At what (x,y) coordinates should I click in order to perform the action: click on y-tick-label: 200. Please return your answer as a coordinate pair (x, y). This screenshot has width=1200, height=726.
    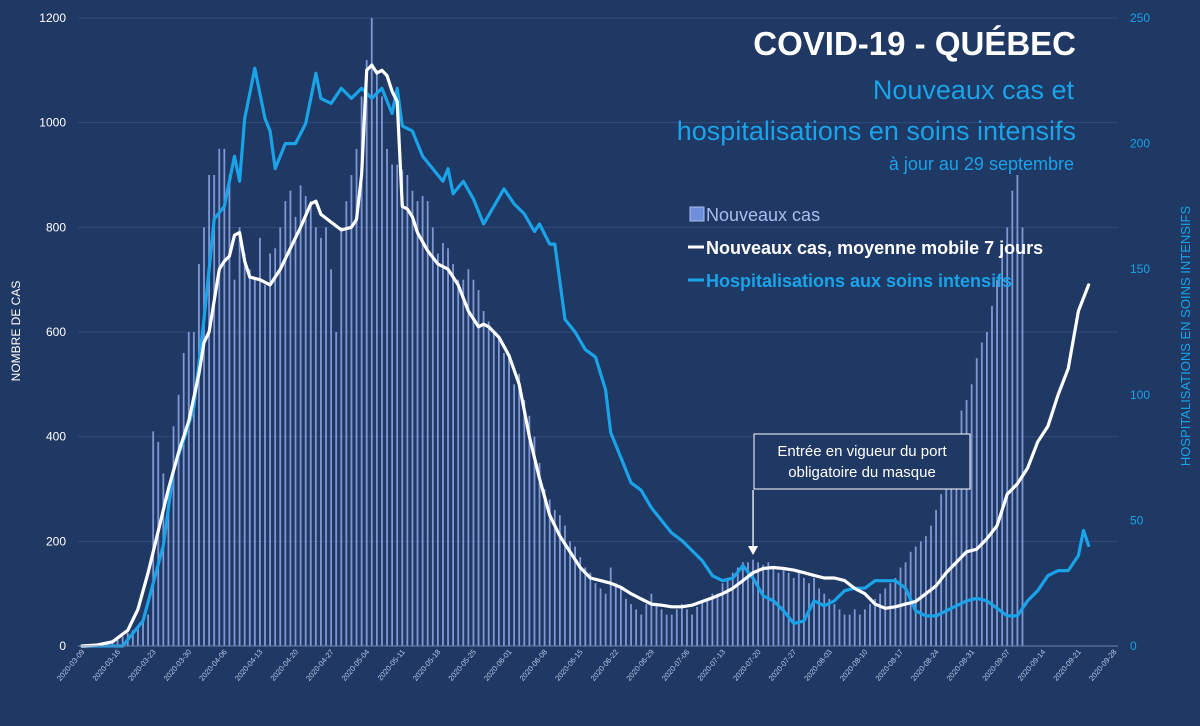
    Looking at the image, I should click on (56, 541).